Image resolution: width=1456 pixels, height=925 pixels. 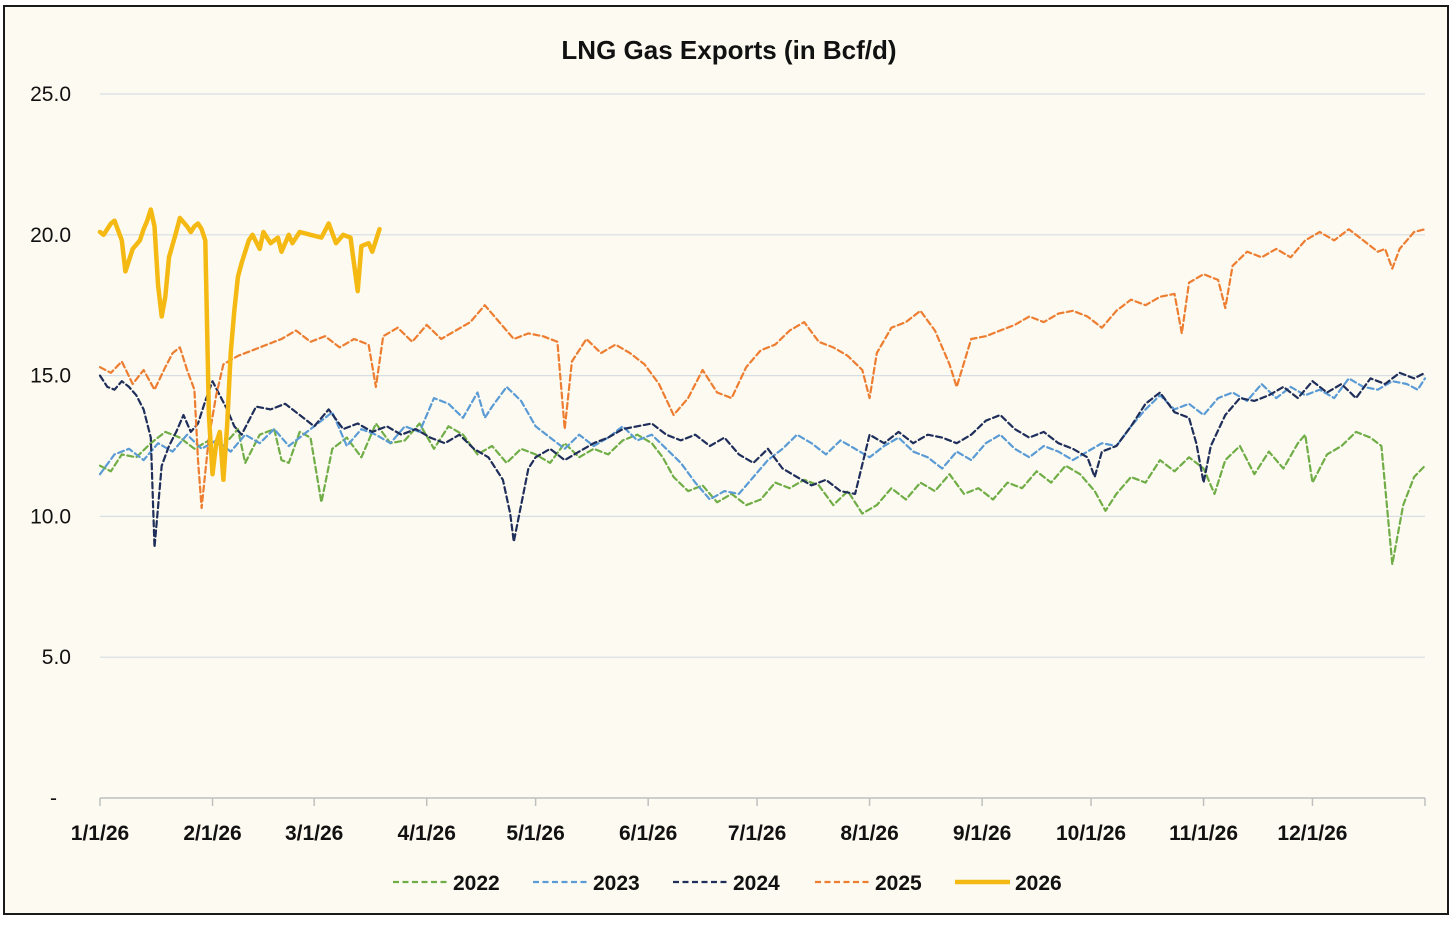 What do you see at coordinates (100, 833) in the screenshot?
I see `x-tick-label: 1/1/26` at bounding box center [100, 833].